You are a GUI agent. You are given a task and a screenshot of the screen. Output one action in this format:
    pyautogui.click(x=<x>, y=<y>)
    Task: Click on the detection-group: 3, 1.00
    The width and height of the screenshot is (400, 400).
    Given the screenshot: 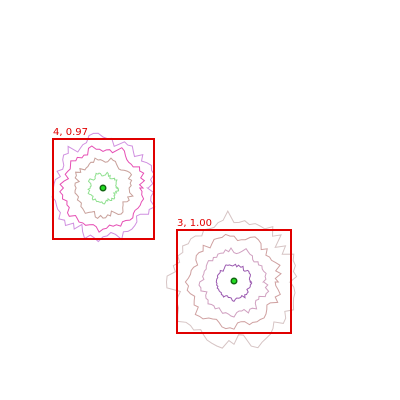 What is the action you would take?
    pyautogui.click(x=231, y=279)
    